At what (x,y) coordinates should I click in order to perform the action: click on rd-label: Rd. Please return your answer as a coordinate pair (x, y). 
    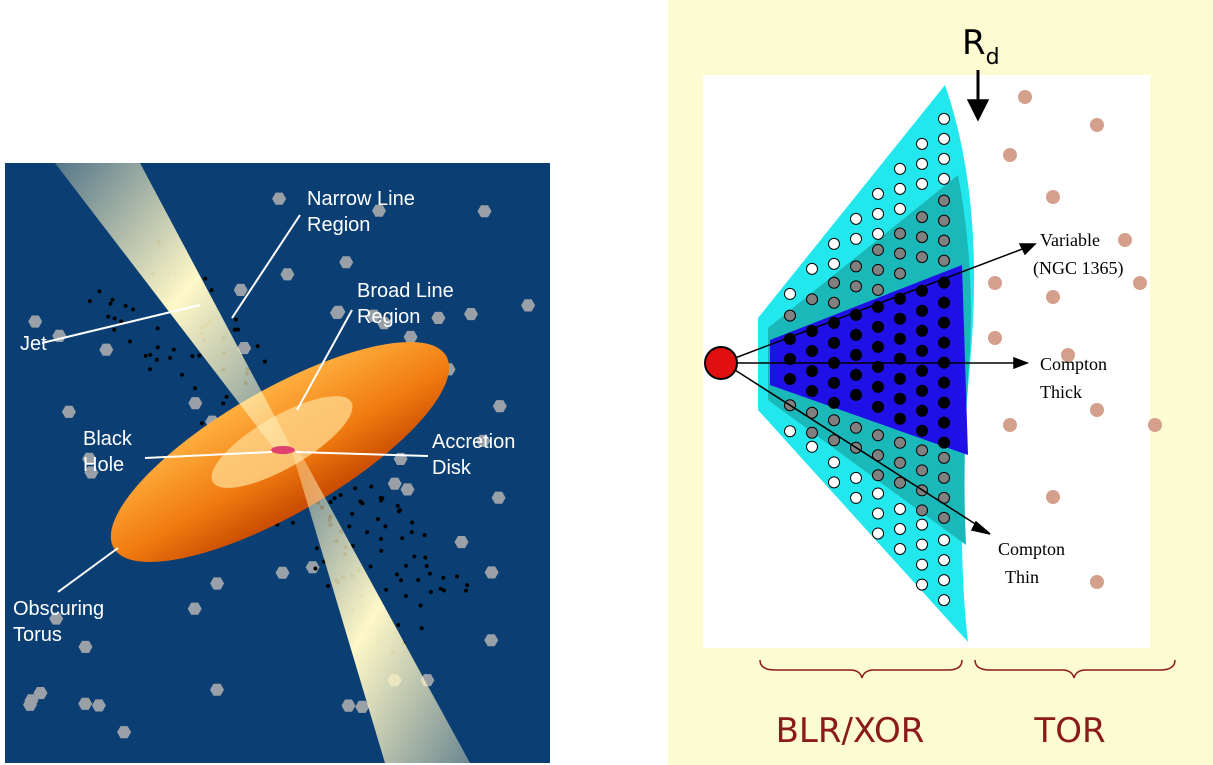
    Looking at the image, I should click on (981, 46).